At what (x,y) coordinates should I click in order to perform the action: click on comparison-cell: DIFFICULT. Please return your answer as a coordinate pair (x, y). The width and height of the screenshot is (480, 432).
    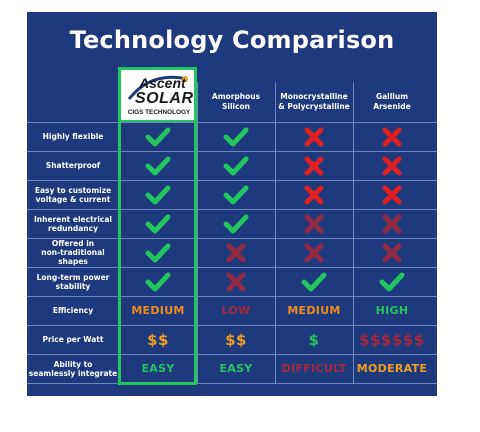
    Looking at the image, I should click on (314, 368).